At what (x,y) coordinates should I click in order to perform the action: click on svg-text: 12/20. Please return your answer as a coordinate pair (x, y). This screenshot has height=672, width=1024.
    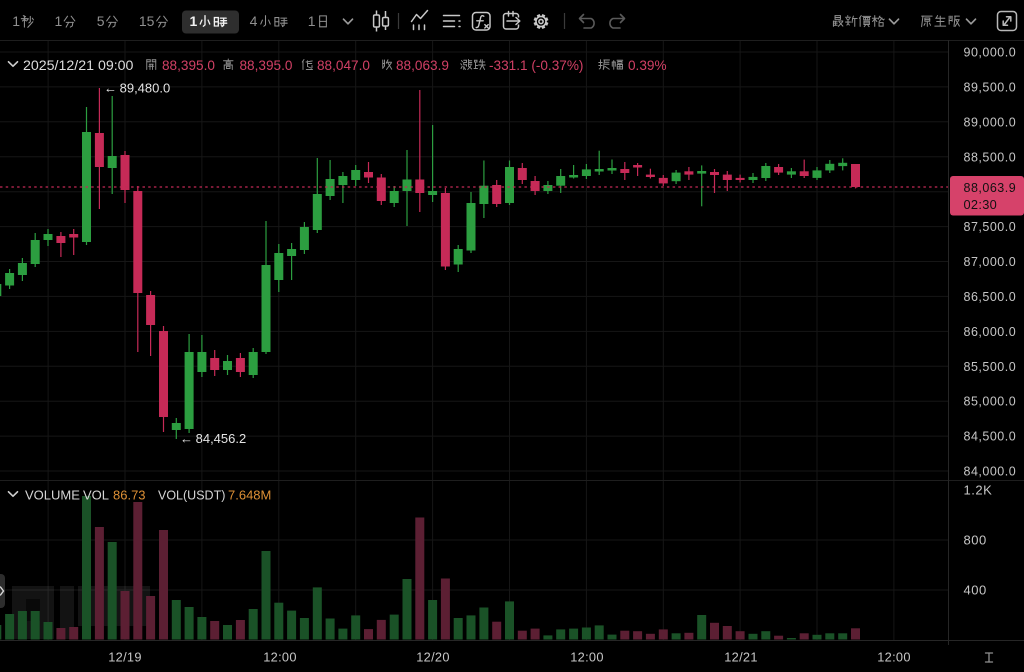
    Looking at the image, I should click on (433, 657).